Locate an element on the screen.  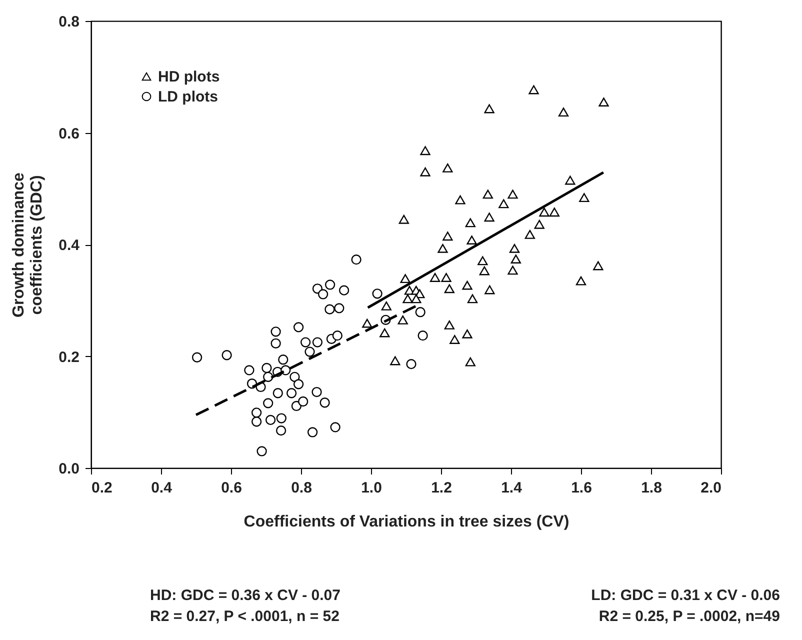
x-tick-label: 0.8 is located at coordinates (301, 488).